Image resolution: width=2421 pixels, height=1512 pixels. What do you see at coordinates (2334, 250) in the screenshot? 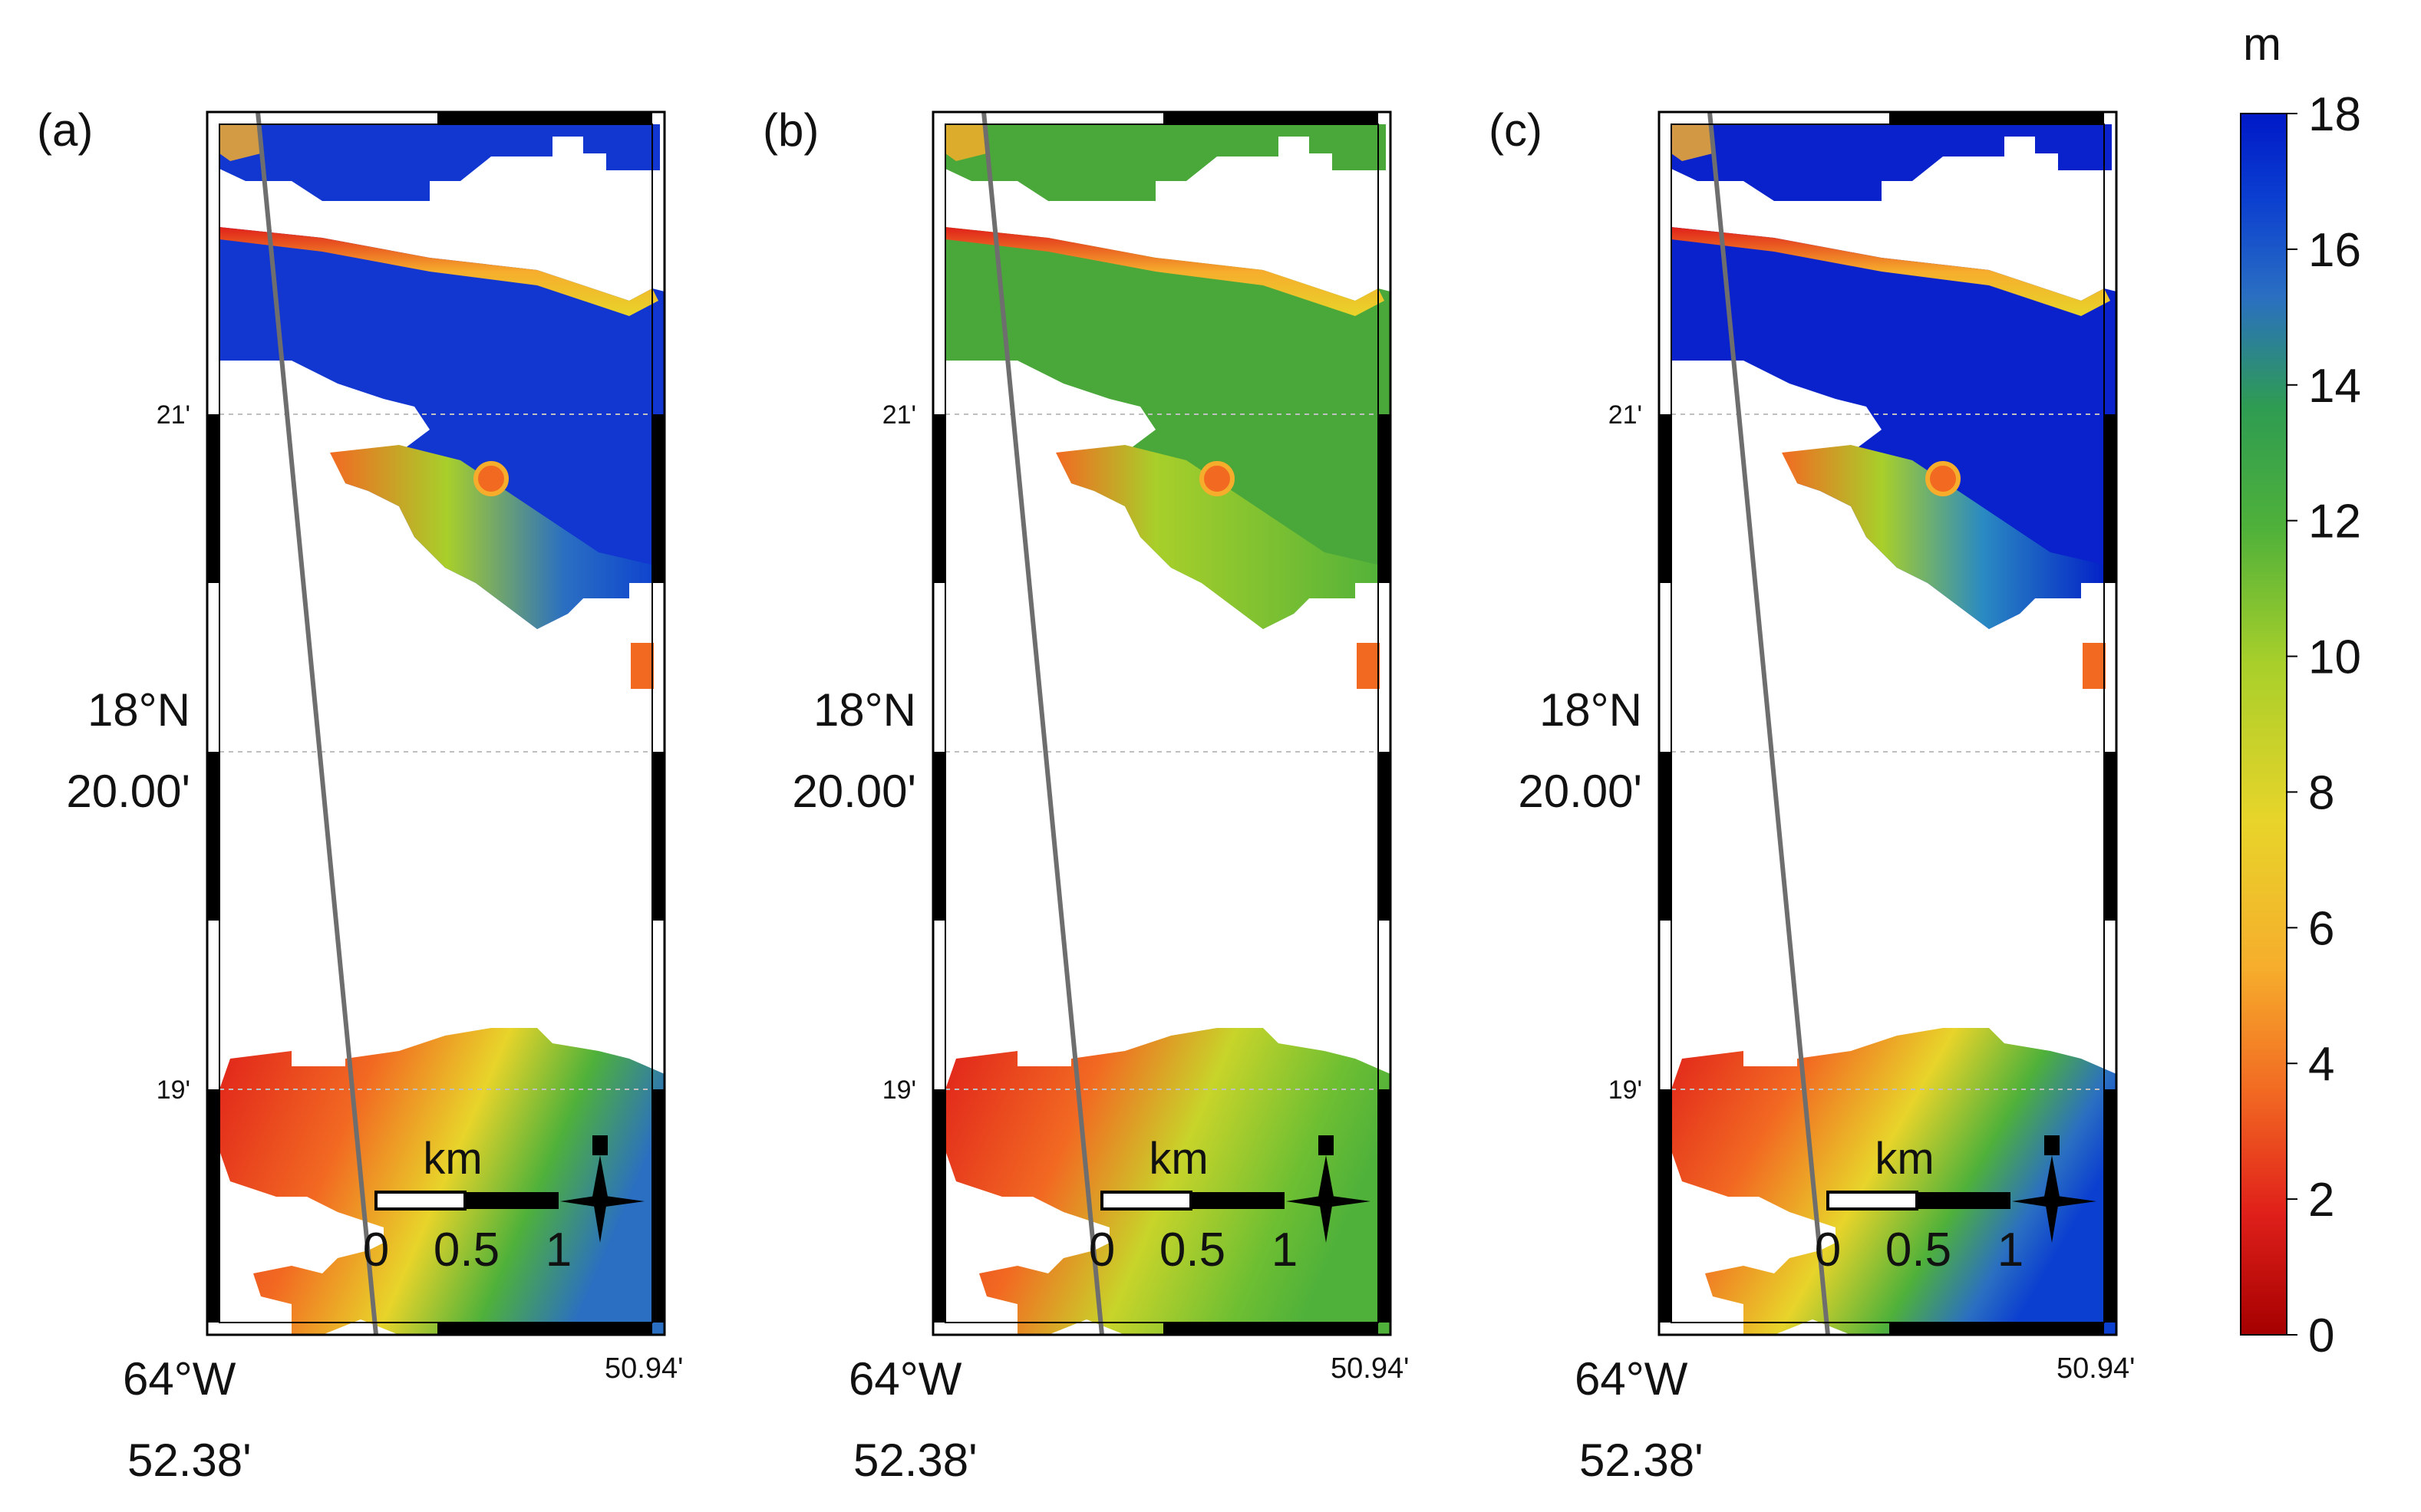
I see `colorbar-tick-label: 16` at bounding box center [2334, 250].